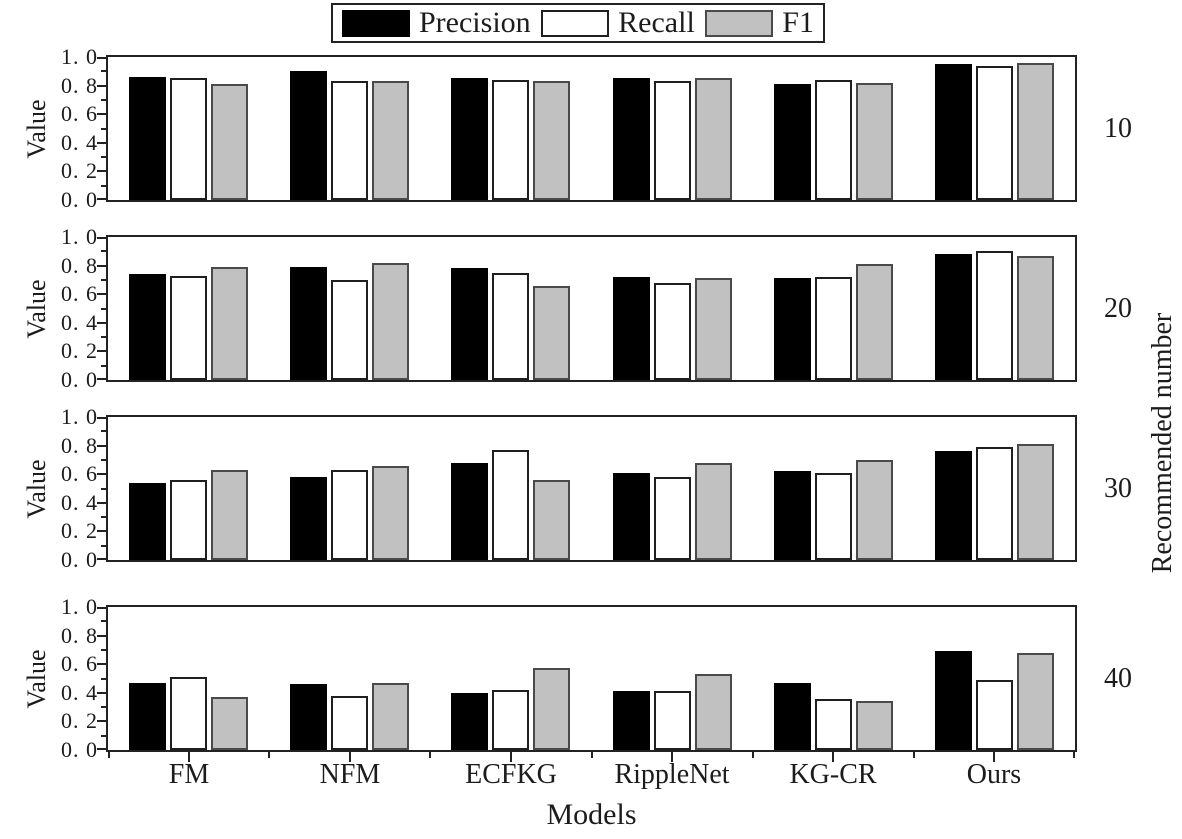 This screenshot has height=839, width=1182. I want to click on recall-swatch-icon, so click(575, 23).